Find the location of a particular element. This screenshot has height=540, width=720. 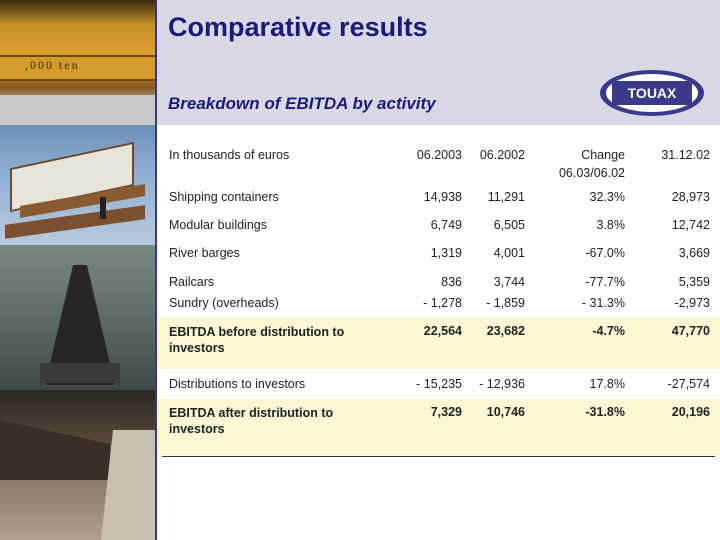

cell-value: - 31.3% is located at coordinates (603, 303).